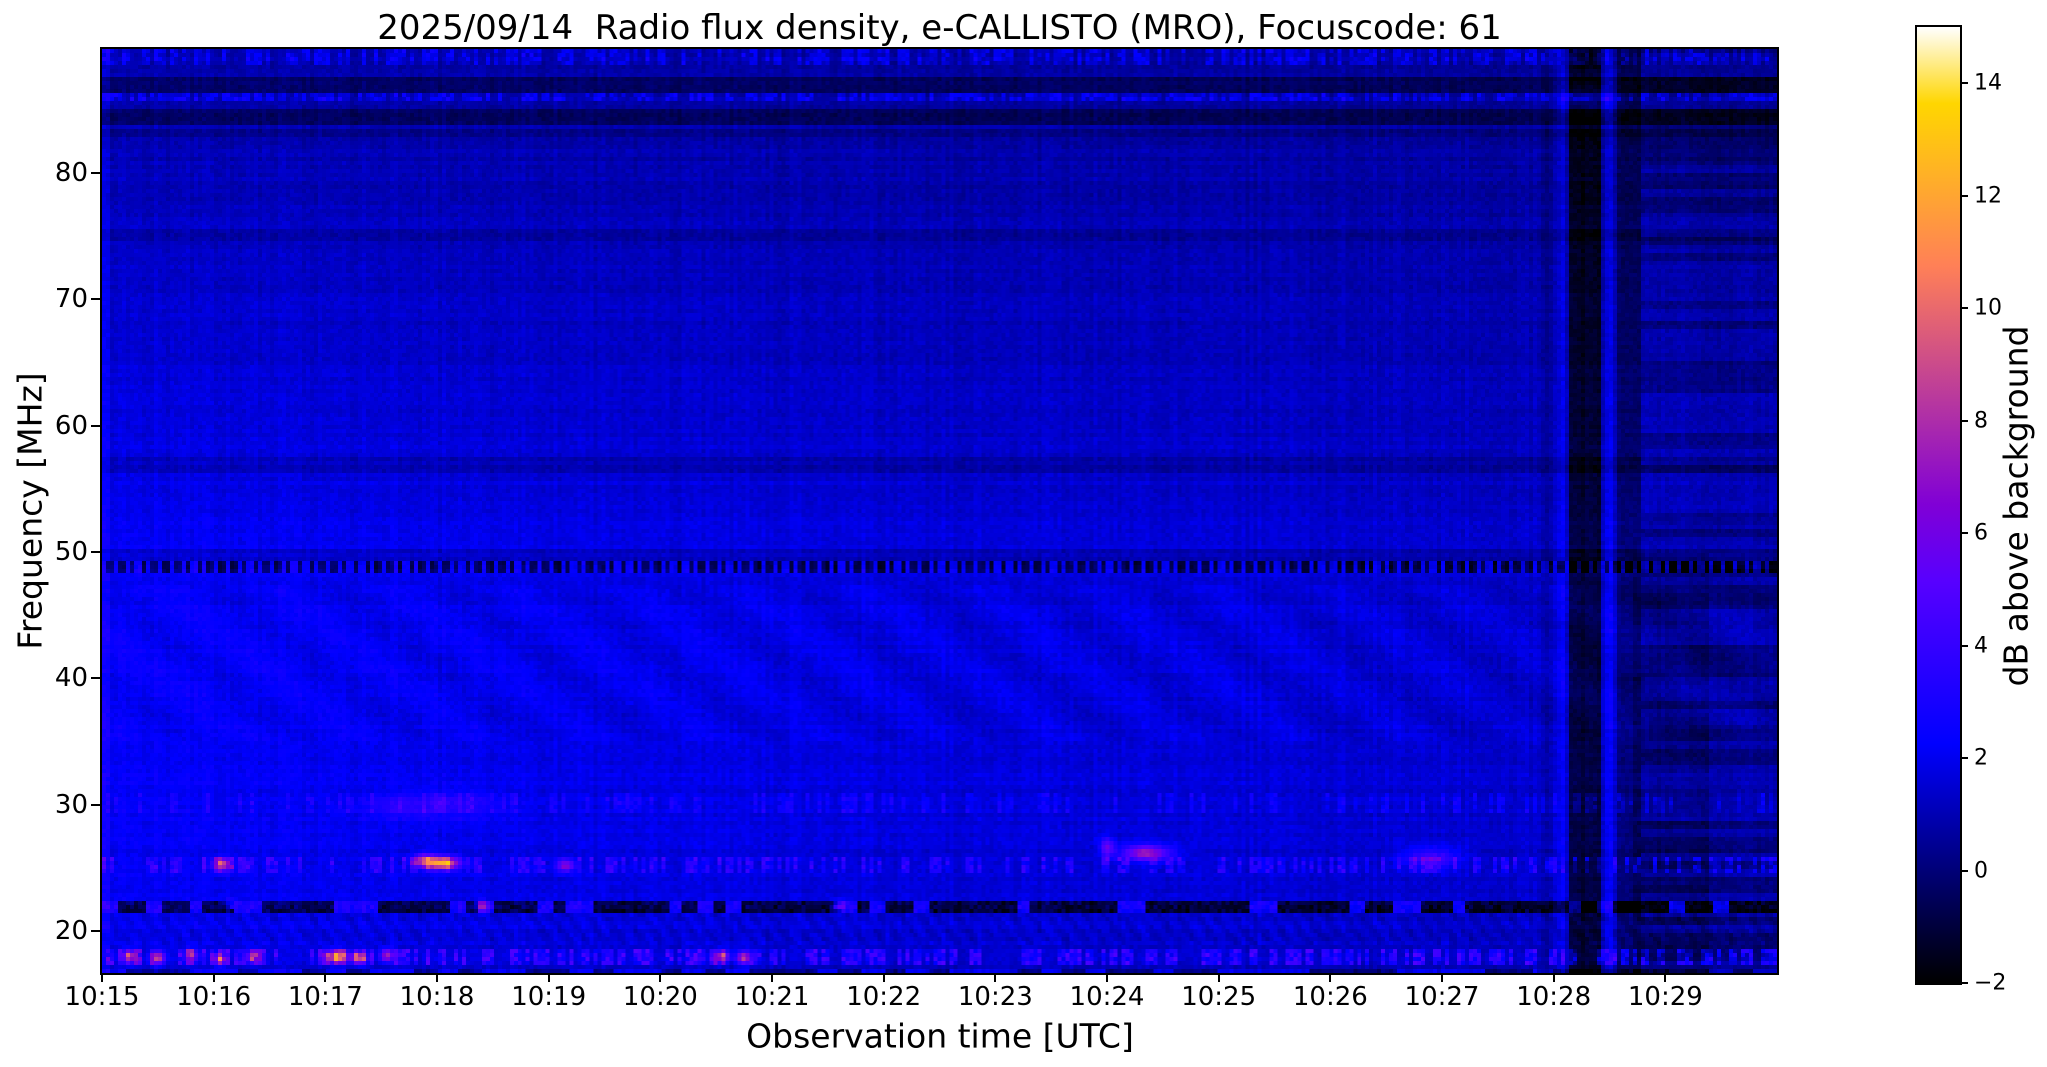  Describe the element at coordinates (1554, 997) in the screenshot. I see `x-tick-label: 10:28` at that location.